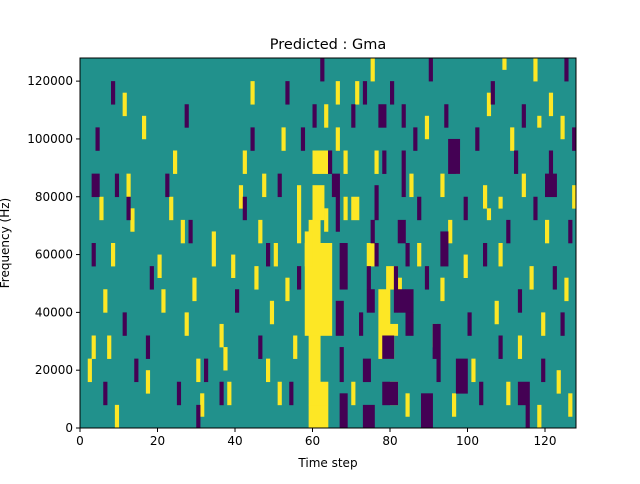  Describe the element at coordinates (80, 441) in the screenshot. I see `x-tick-label: 0` at that location.